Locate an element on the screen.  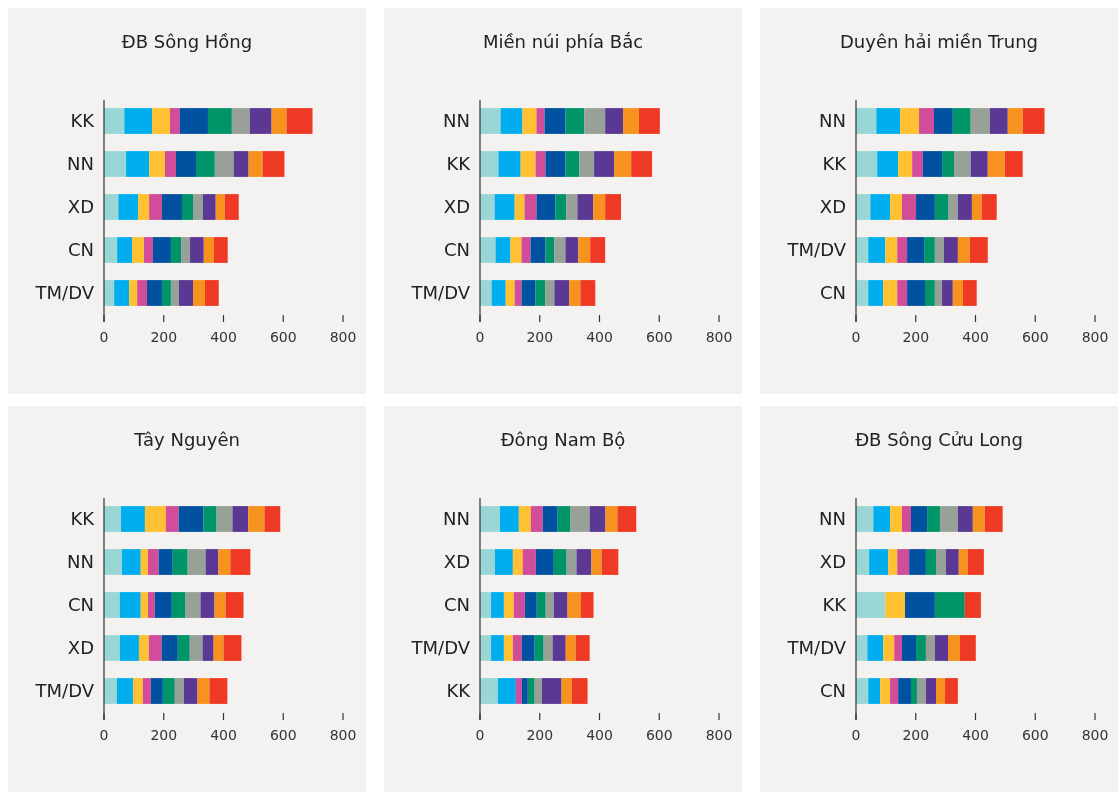
x-tick-label: 600 is located at coordinates (659, 735).